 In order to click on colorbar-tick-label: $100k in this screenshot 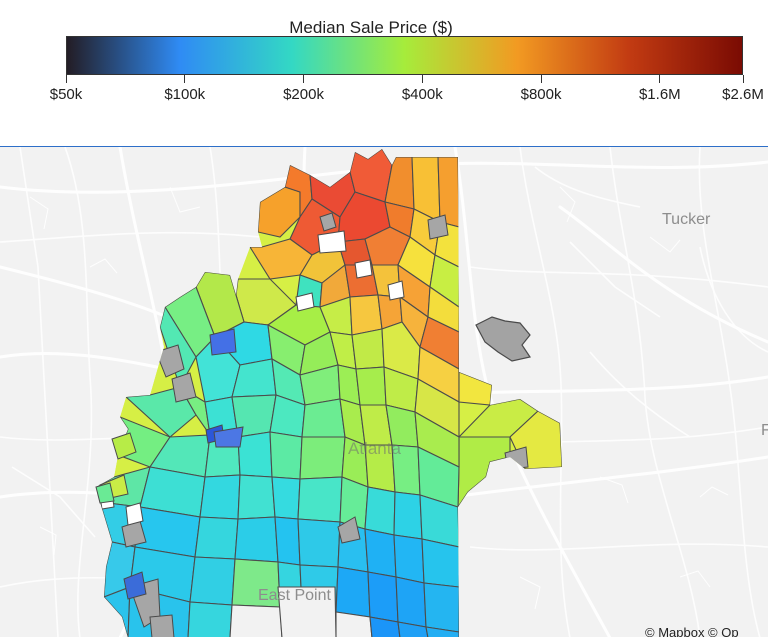, I will do `click(185, 94)`.